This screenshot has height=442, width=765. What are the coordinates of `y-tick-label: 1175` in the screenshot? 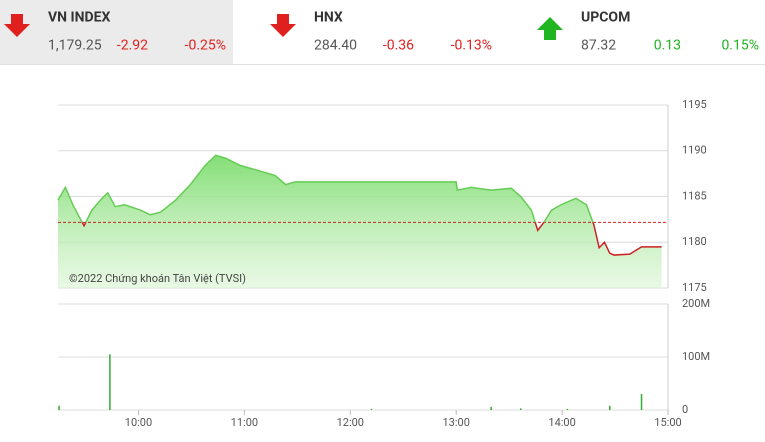 It's located at (694, 287).